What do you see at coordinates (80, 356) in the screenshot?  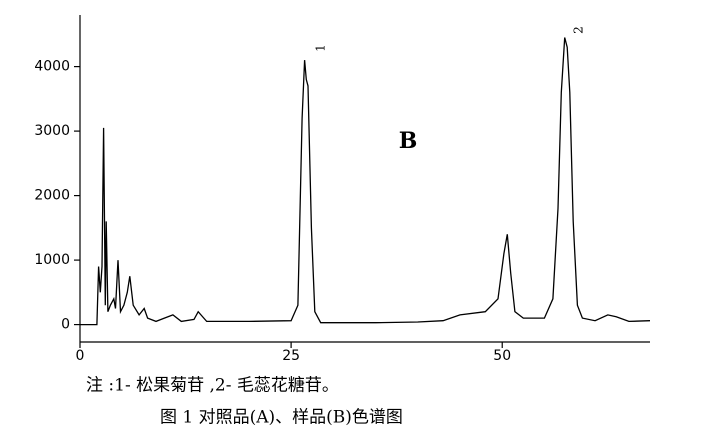 I see `x-tick-label: 0` at bounding box center [80, 356].